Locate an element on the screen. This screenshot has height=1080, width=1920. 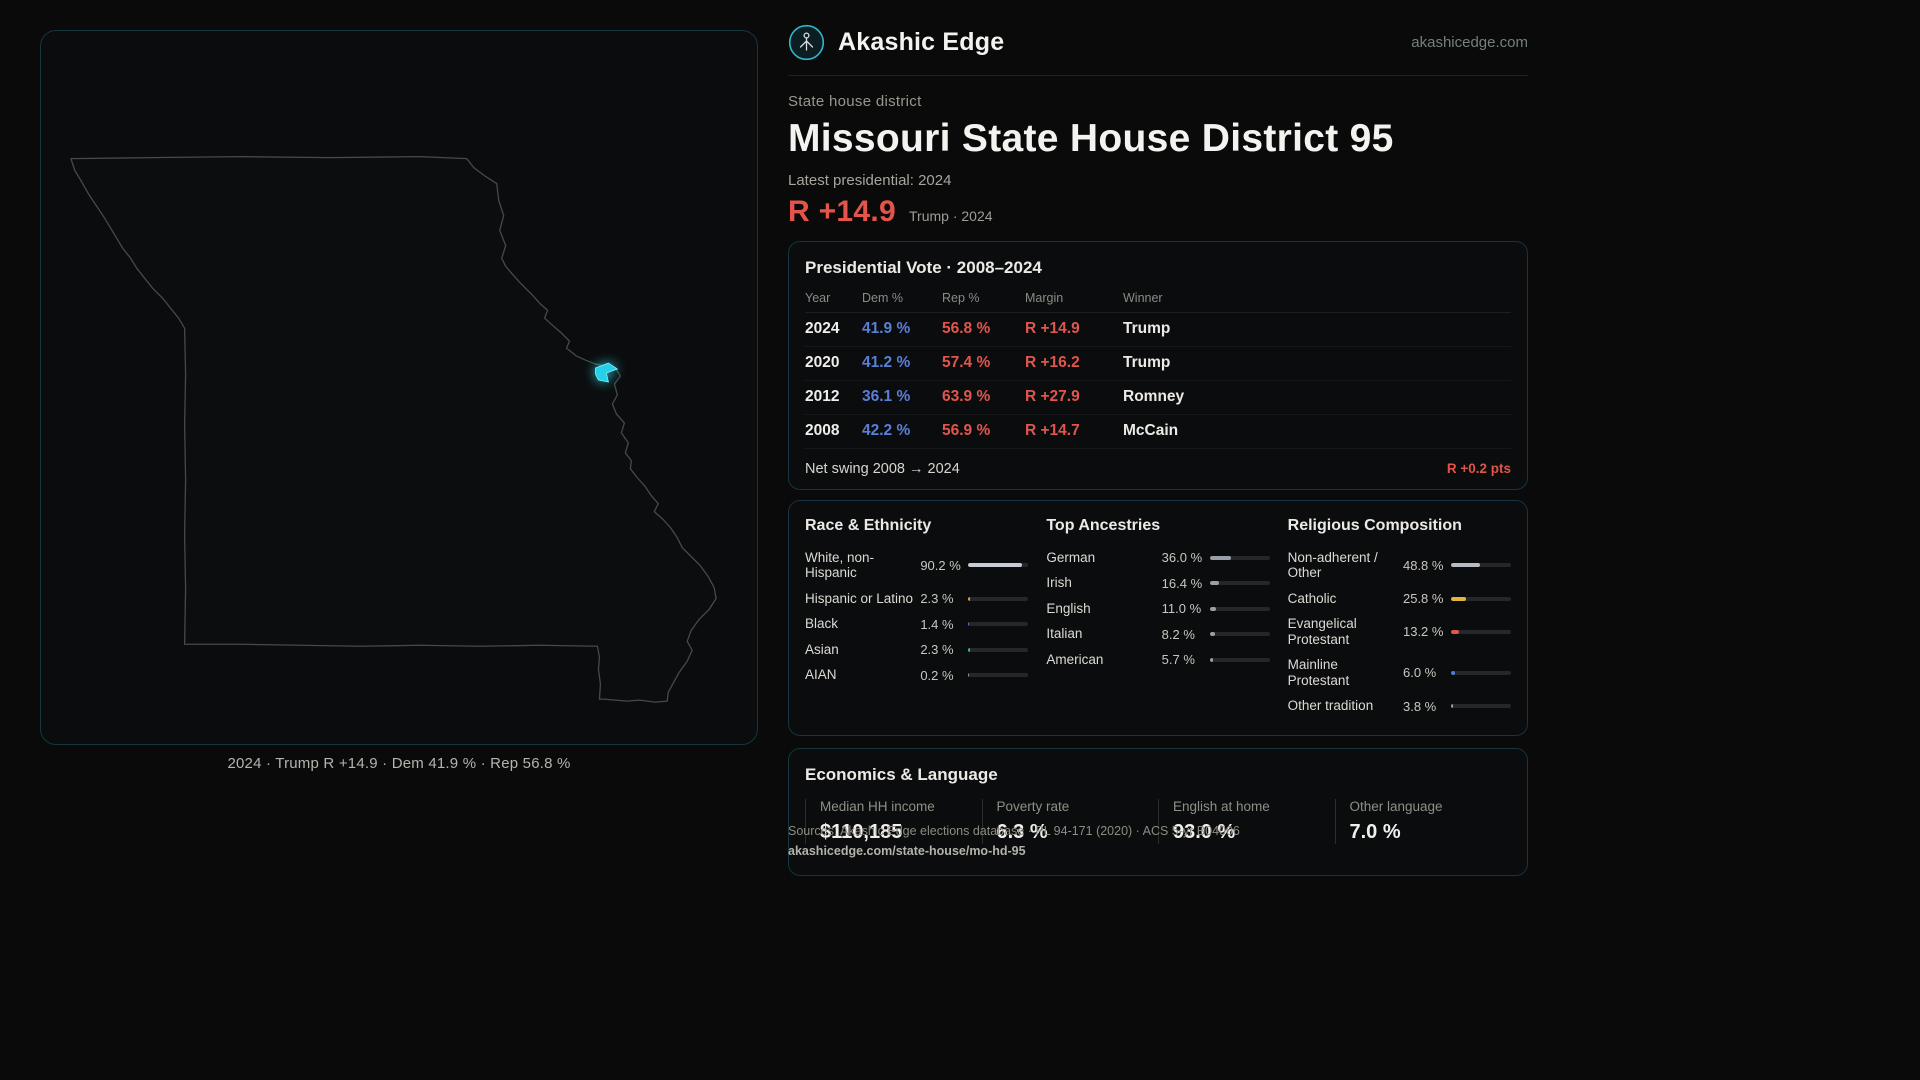
demographic-row: Mainline Protestant 6.0 % is located at coordinates (1399, 672).